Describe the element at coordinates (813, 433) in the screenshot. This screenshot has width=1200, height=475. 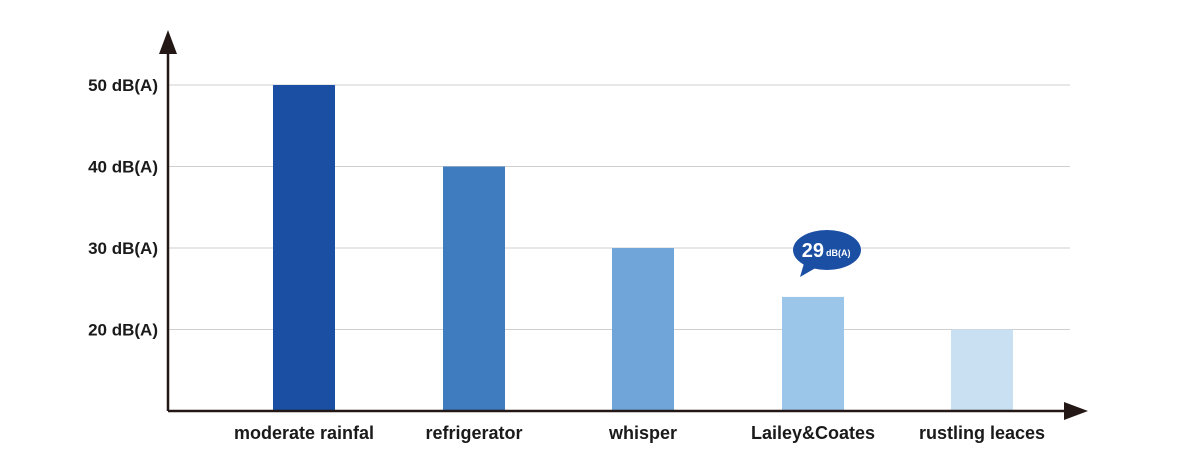
I see `x-category-label: Lailey&Coates` at that location.